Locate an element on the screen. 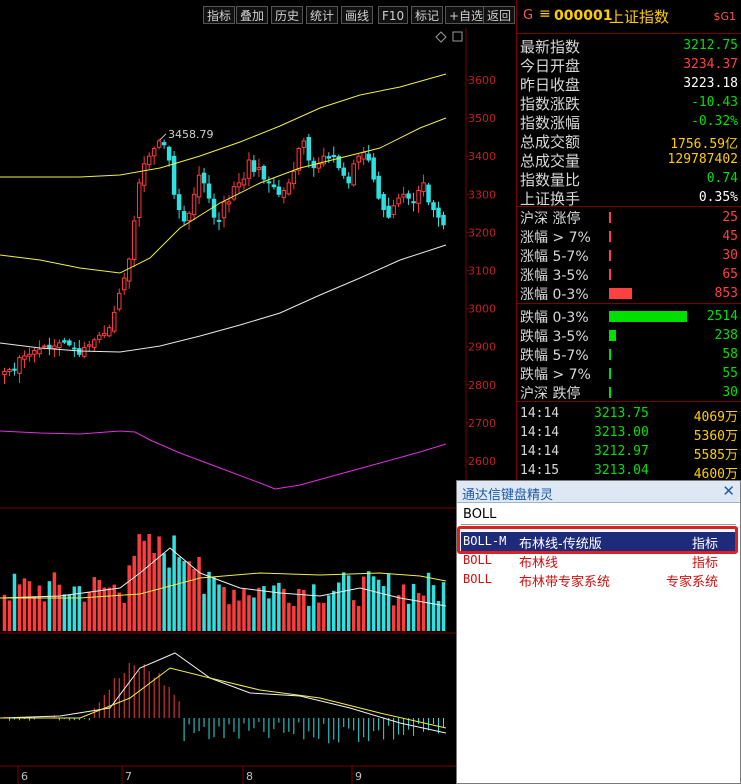 This screenshot has width=741, height=784. toolbar-button-6: 标记 is located at coordinates (427, 15).